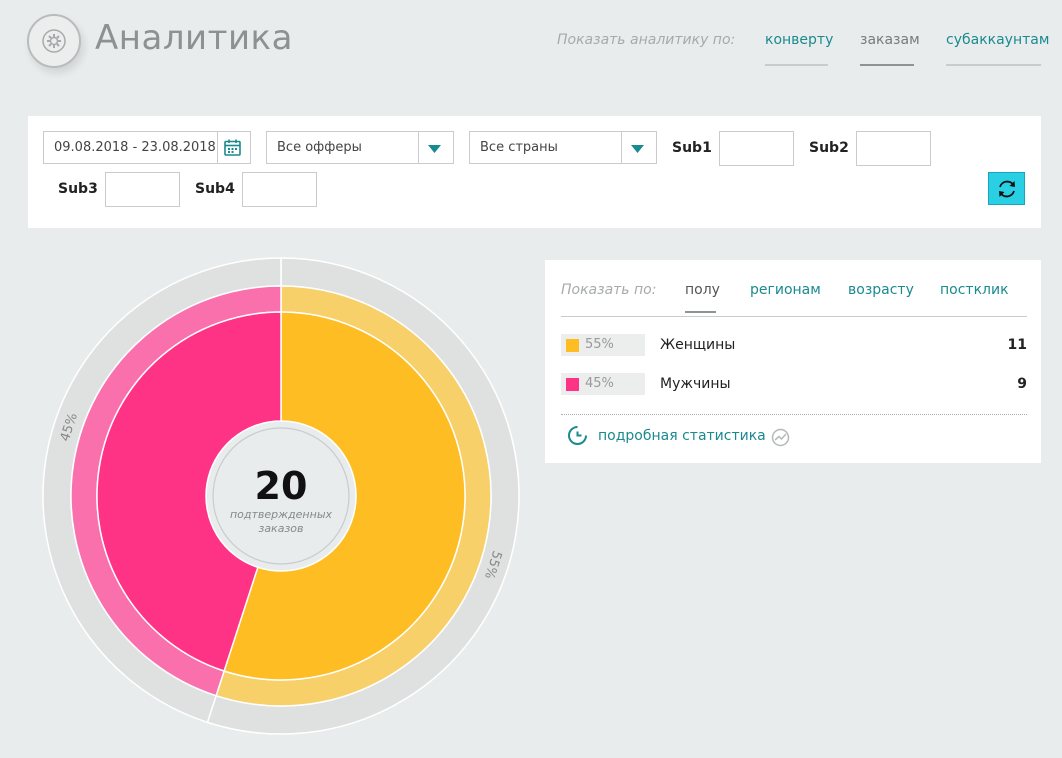  I want to click on legend-row-men: 45% Мужчины 9, so click(794, 384).